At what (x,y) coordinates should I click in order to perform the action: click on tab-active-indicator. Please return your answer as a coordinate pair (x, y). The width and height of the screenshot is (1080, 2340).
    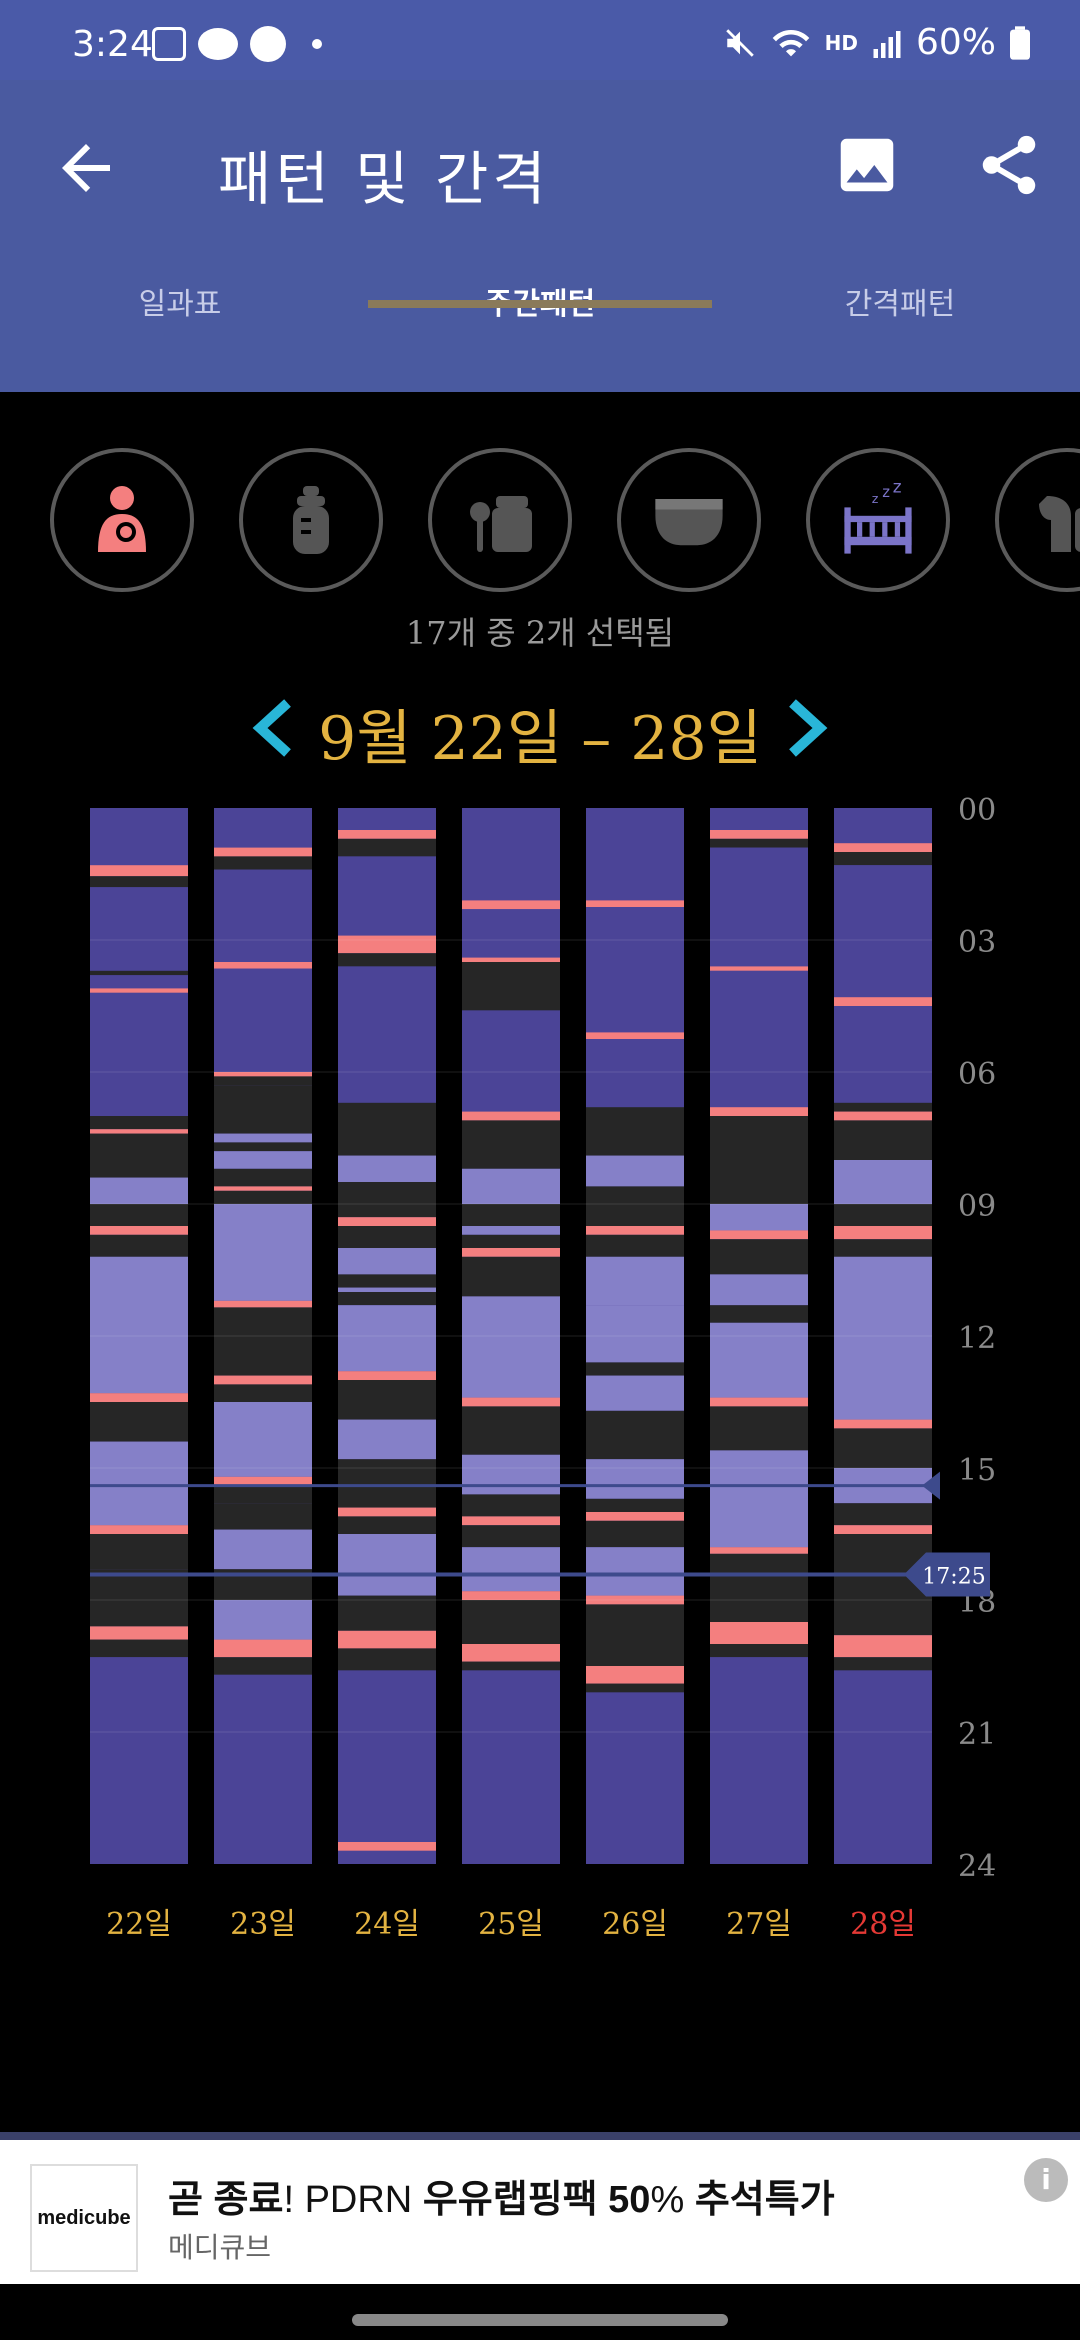
    Looking at the image, I should click on (540, 304).